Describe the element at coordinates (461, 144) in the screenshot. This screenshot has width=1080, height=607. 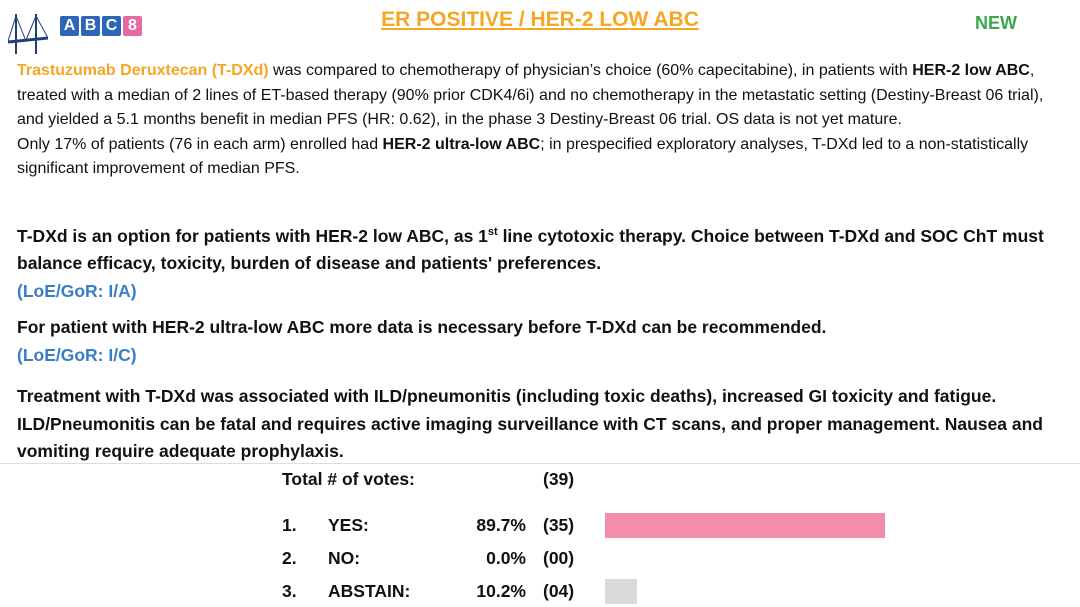
I see `text-run-bold: HER-2 ultra-low ABC` at that location.